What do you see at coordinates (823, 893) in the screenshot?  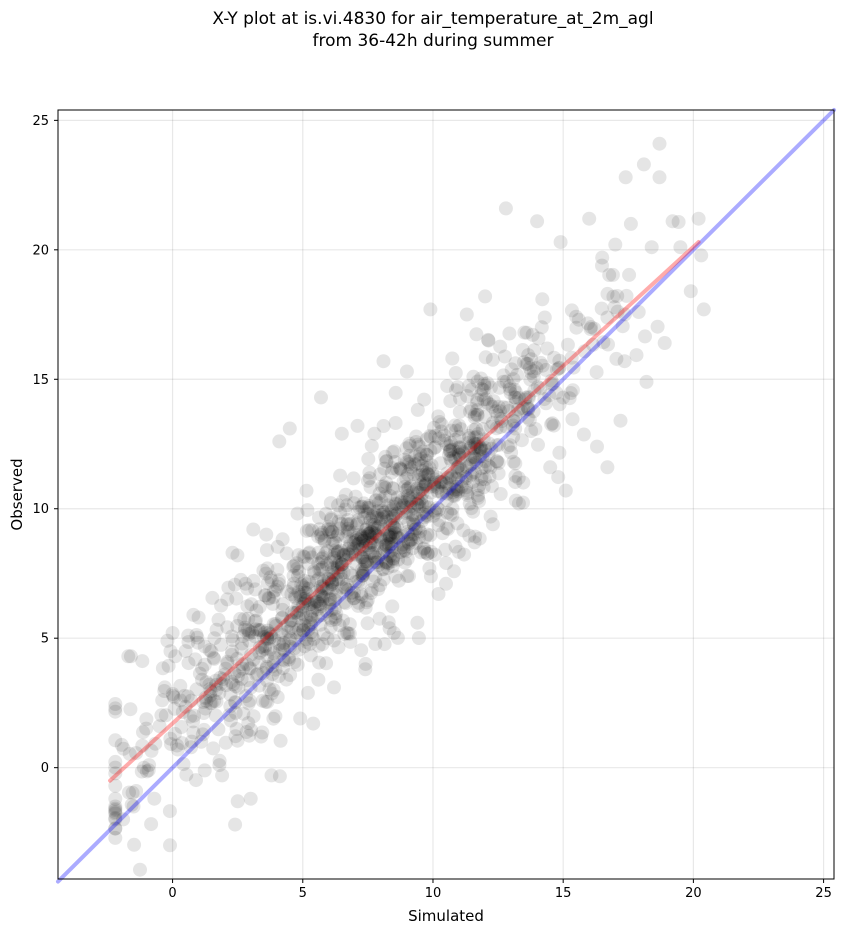 I see `x-tick-label: 25` at bounding box center [823, 893].